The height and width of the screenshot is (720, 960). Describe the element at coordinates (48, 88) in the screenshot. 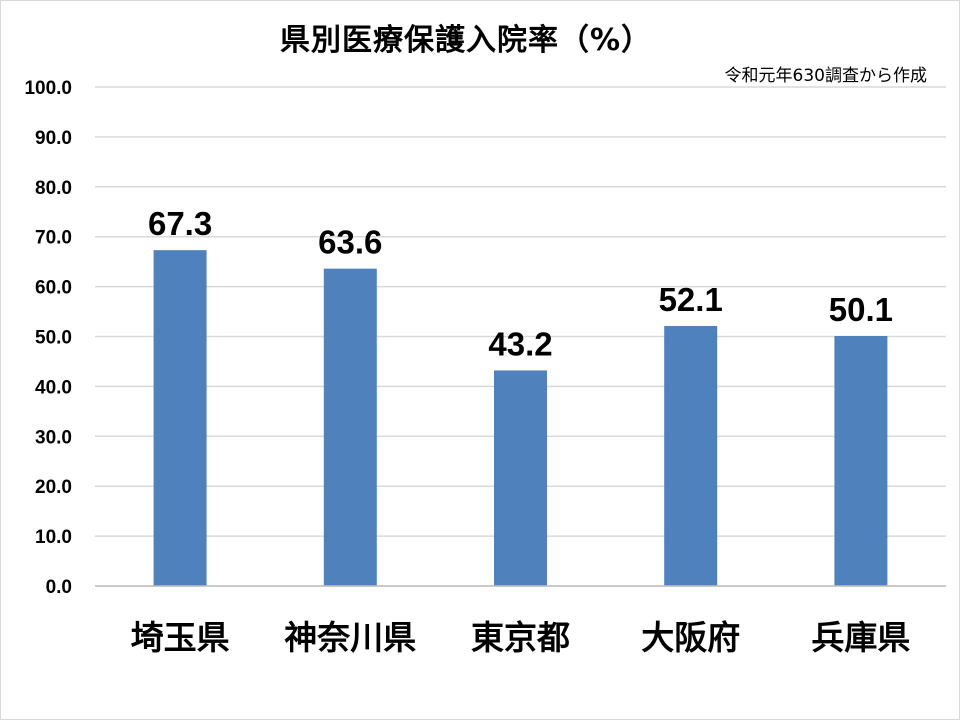

I see `y-tick-label: 100.0` at that location.